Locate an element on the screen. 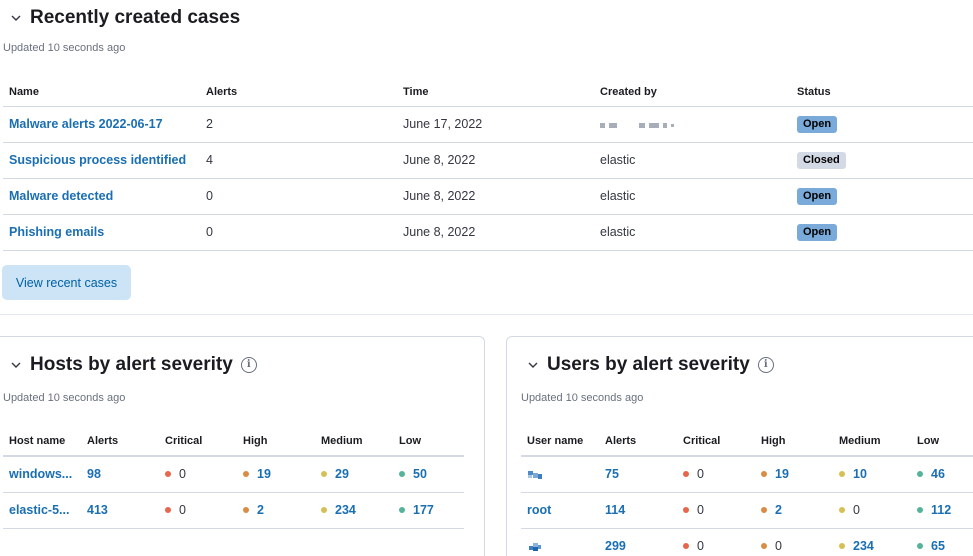 Image resolution: width=973 pixels, height=556 pixels. low-count-link: 50 is located at coordinates (420, 474).